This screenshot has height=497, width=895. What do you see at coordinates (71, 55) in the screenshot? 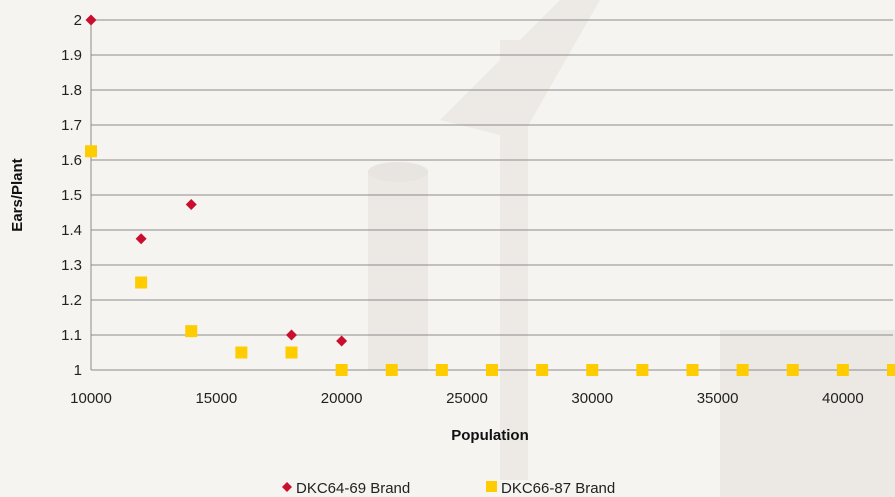
I see `y-tick-label: 1.9` at bounding box center [71, 55].